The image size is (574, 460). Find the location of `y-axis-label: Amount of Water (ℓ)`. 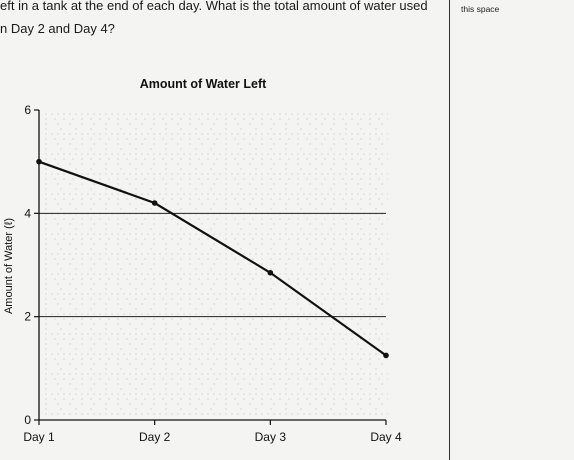

y-axis-label: Amount of Water (ℓ) is located at coordinates (9, 266).